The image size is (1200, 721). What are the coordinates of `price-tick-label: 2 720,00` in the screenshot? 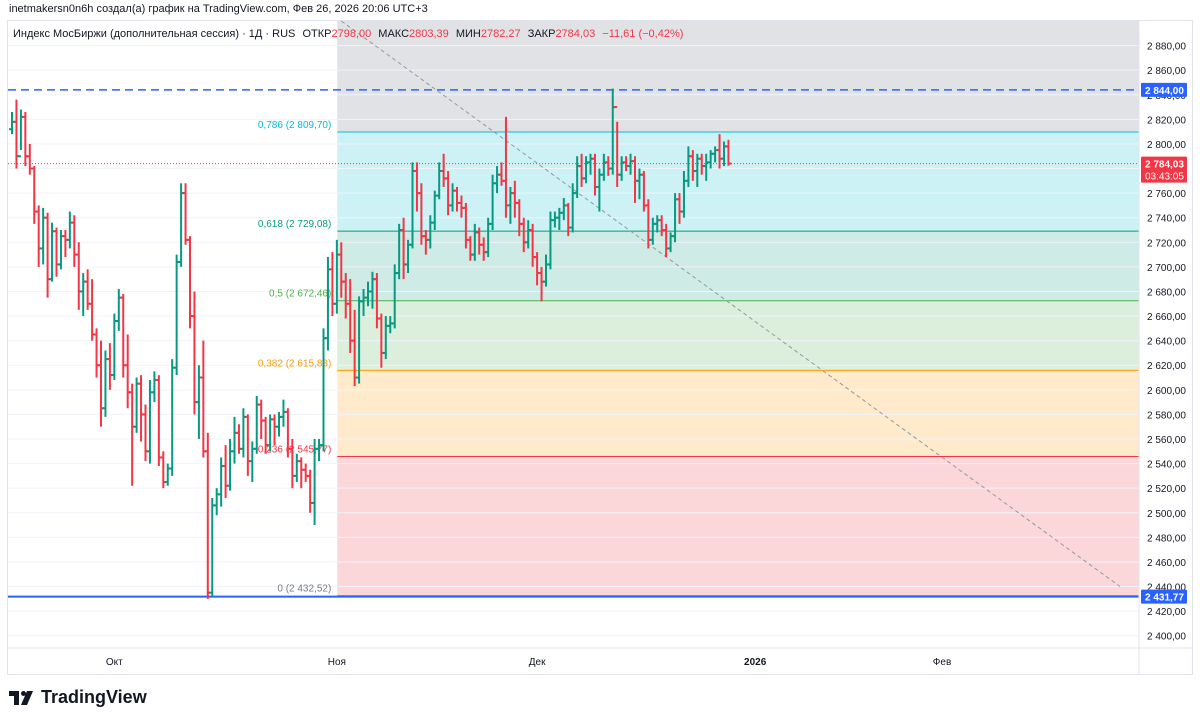 It's located at (1166, 243).